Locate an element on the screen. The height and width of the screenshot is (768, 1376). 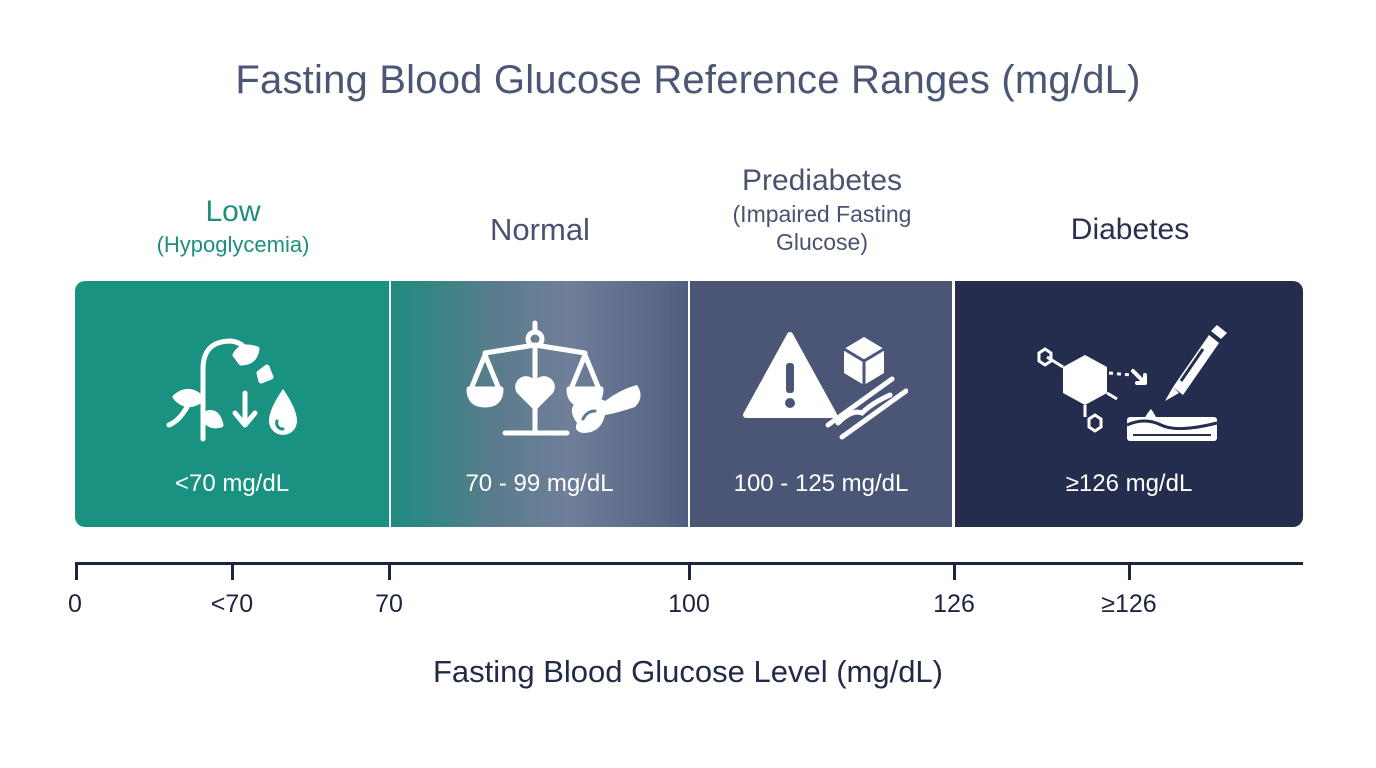
range-band-prediabetes: 100 - 125 mg/dL is located at coordinates (821, 404).